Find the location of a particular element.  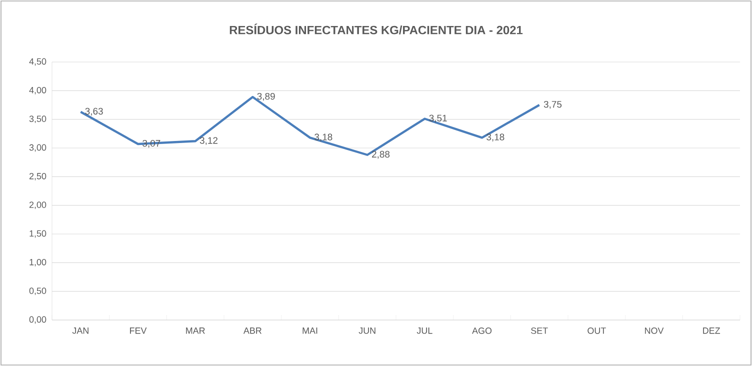

x-tick-label: FEV is located at coordinates (138, 331).